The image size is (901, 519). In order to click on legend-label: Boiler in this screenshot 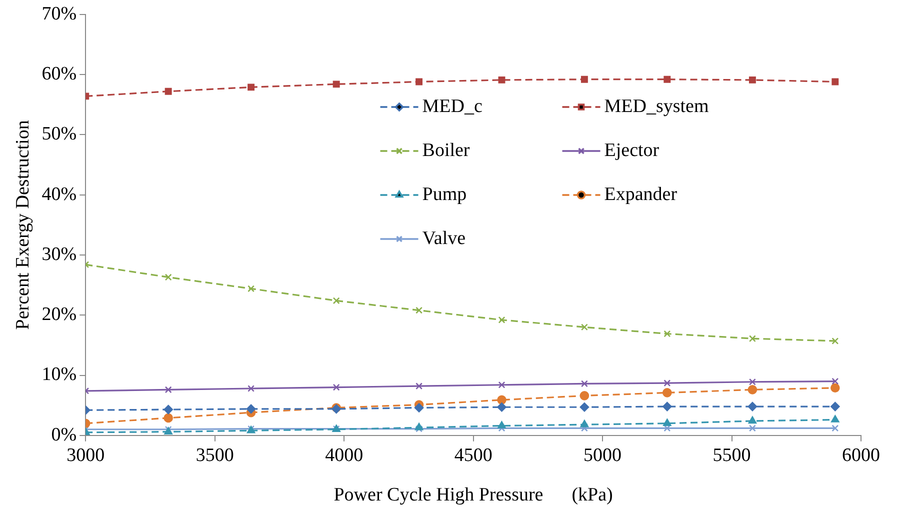, I will do `click(446, 151)`.